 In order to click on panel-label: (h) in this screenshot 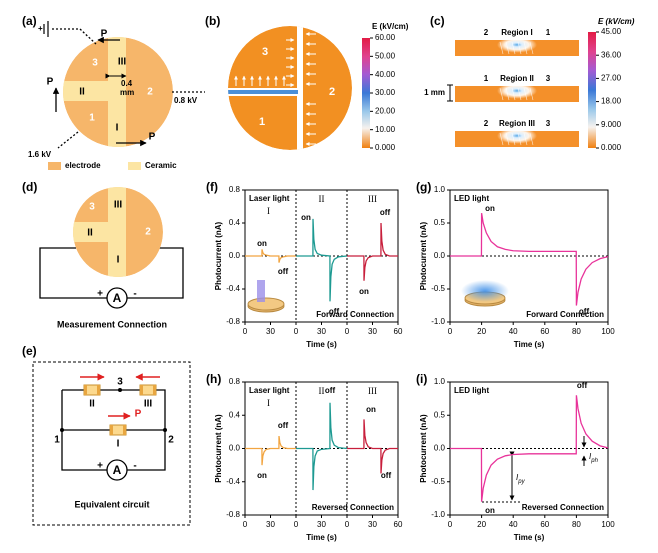, I will do `click(213, 379)`.